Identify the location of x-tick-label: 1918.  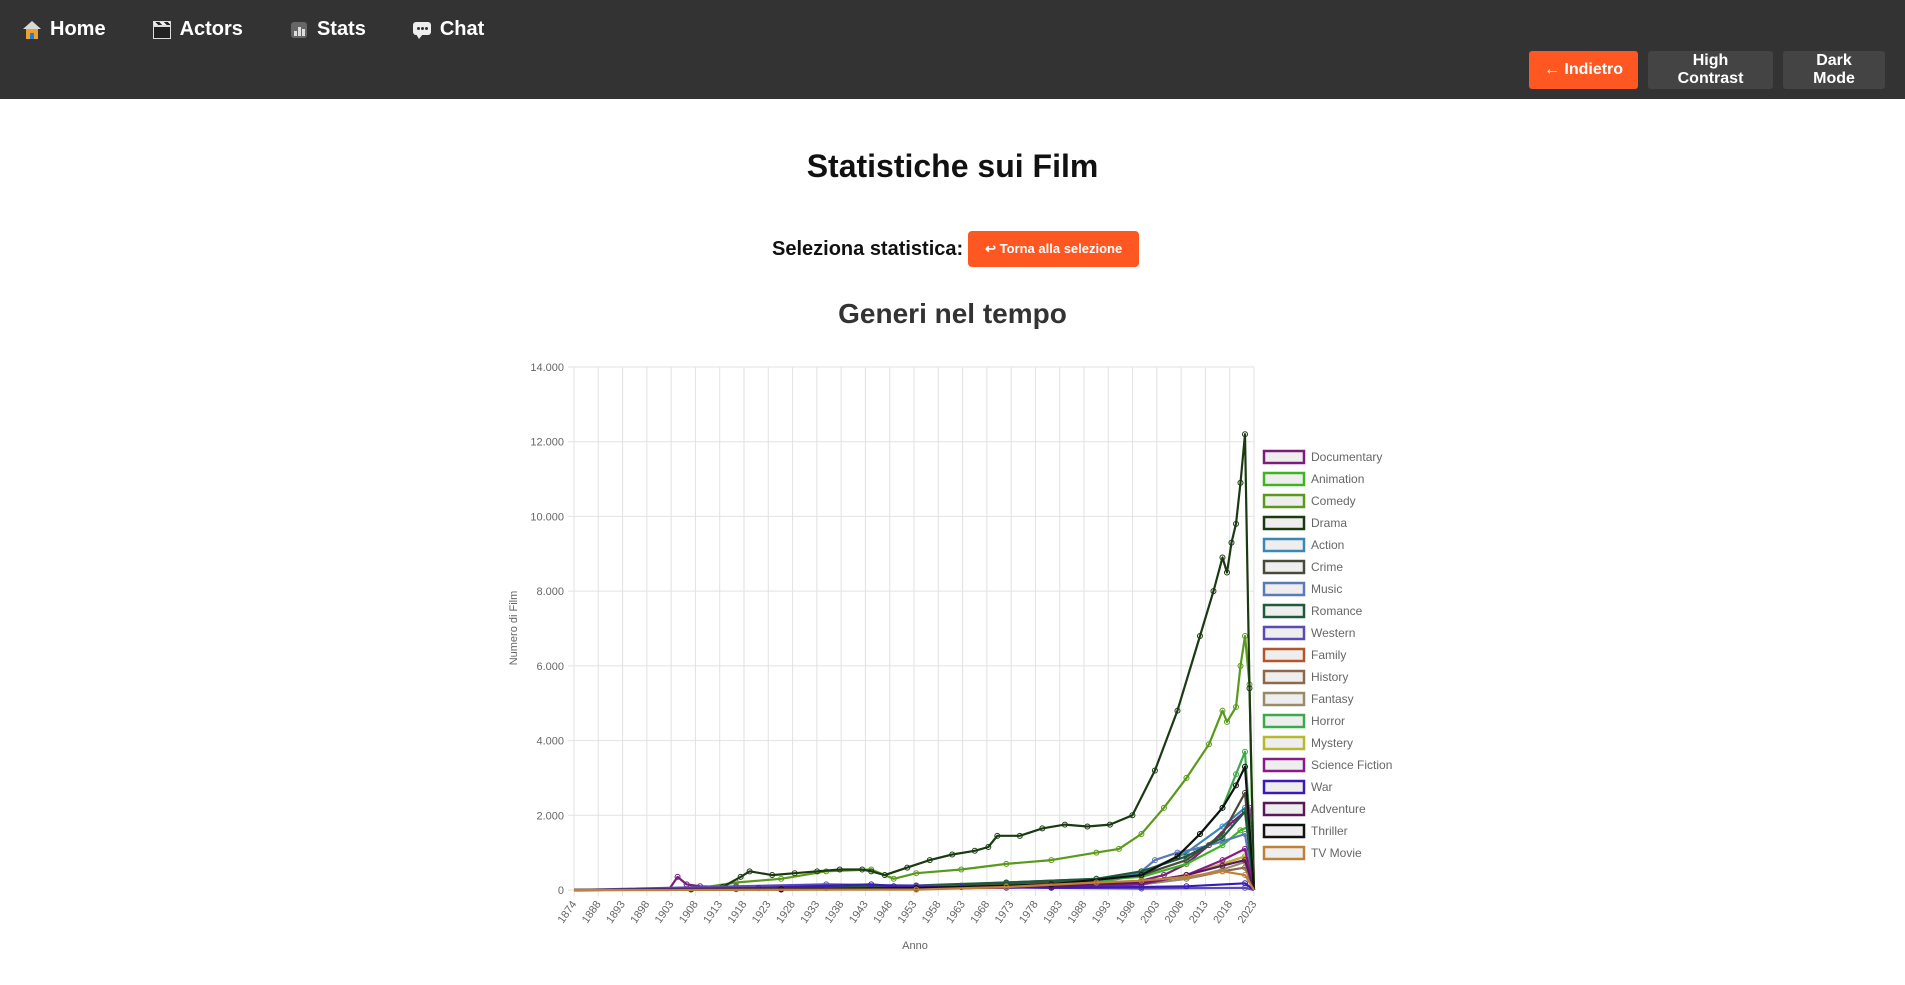
(738, 912).